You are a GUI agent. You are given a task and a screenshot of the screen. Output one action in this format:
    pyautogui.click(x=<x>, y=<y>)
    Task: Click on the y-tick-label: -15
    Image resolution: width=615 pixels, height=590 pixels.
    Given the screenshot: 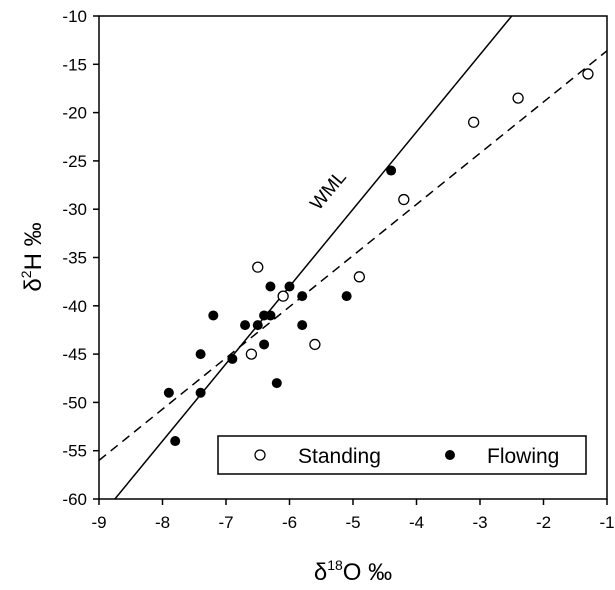 What is the action you would take?
    pyautogui.click(x=74, y=64)
    